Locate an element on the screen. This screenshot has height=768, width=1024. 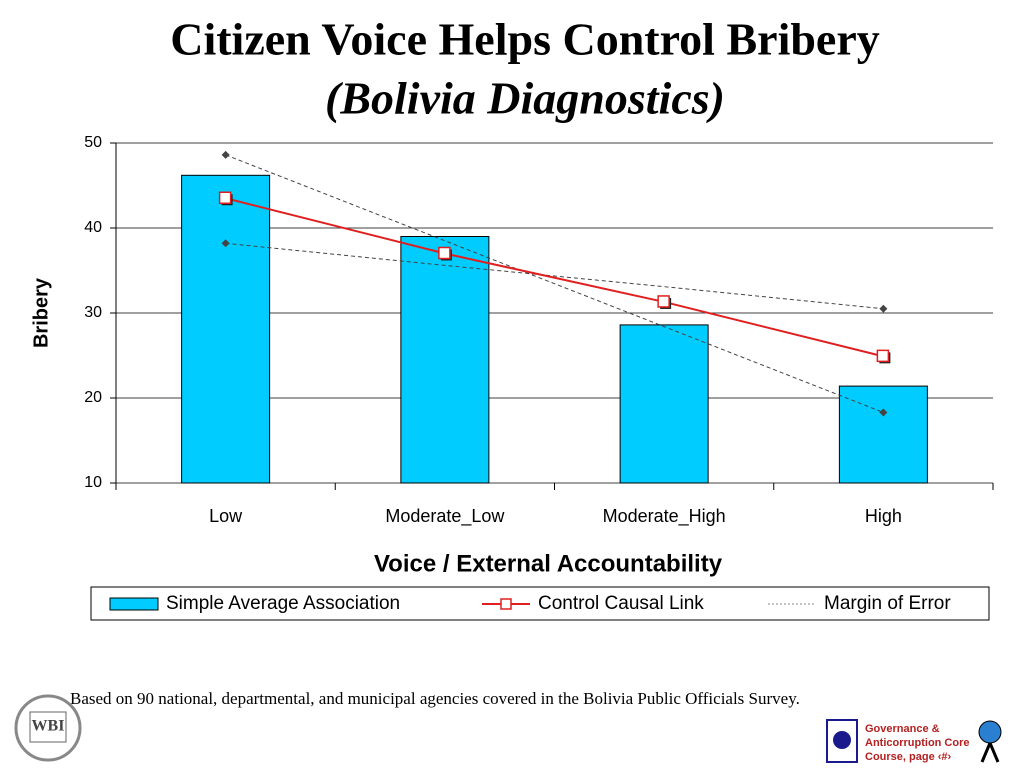
x-tick-label: High is located at coordinates (883, 516).